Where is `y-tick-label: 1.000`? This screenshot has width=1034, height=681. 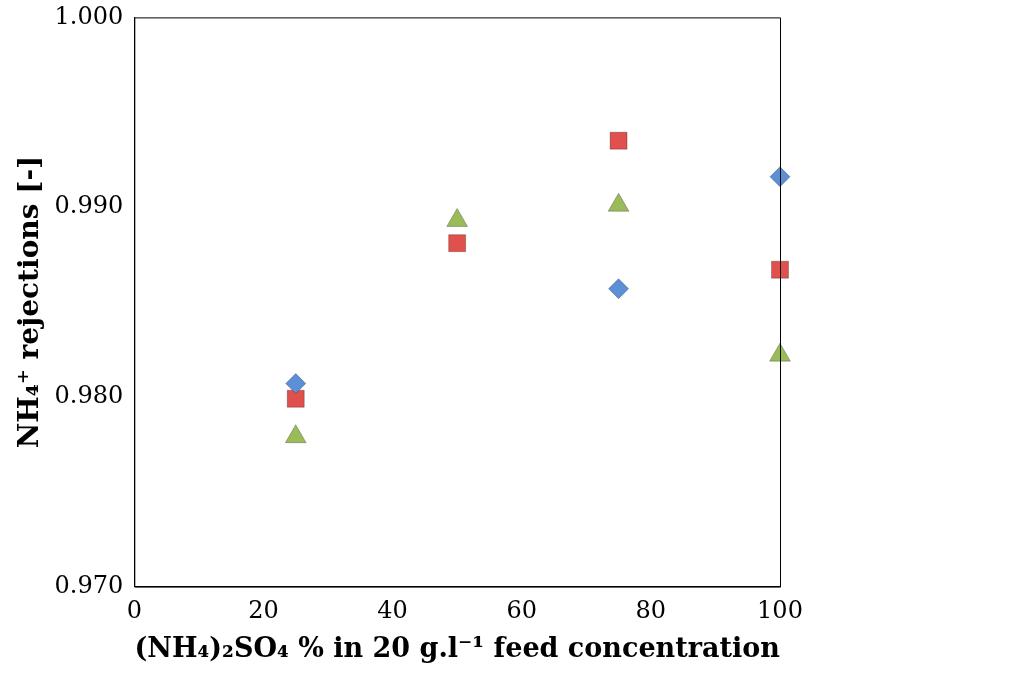 y-tick-label: 1.000 is located at coordinates (89, 15).